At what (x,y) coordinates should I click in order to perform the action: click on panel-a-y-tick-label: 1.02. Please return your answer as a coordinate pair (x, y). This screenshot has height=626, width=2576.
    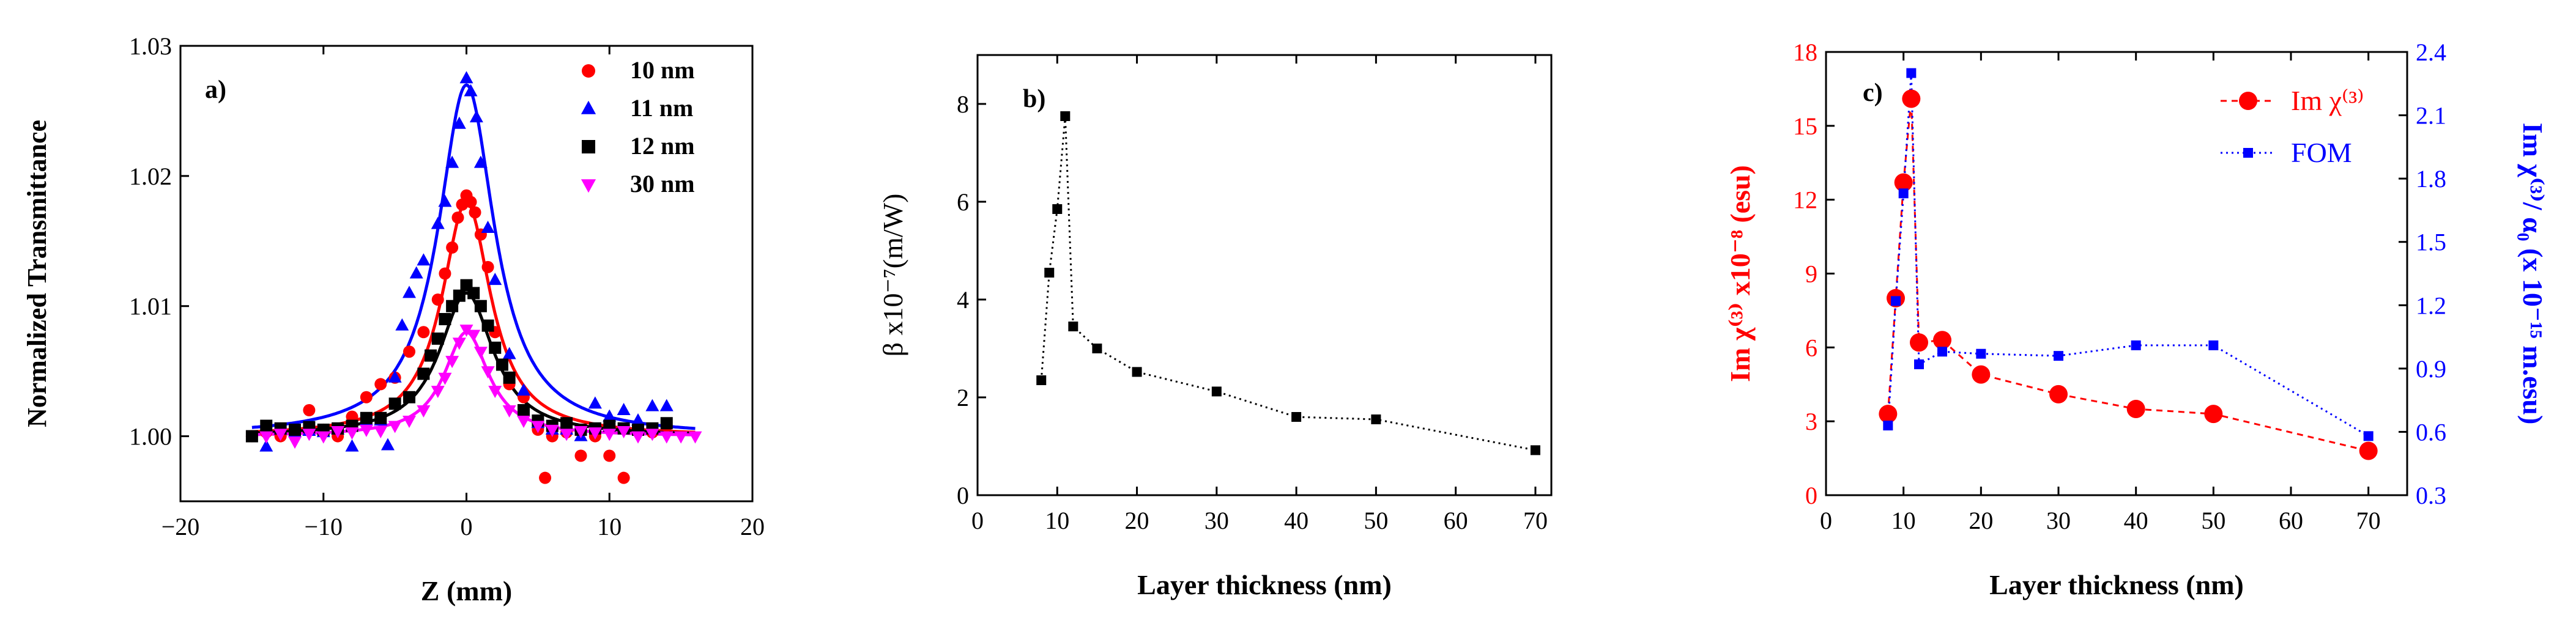
    Looking at the image, I should click on (150, 176).